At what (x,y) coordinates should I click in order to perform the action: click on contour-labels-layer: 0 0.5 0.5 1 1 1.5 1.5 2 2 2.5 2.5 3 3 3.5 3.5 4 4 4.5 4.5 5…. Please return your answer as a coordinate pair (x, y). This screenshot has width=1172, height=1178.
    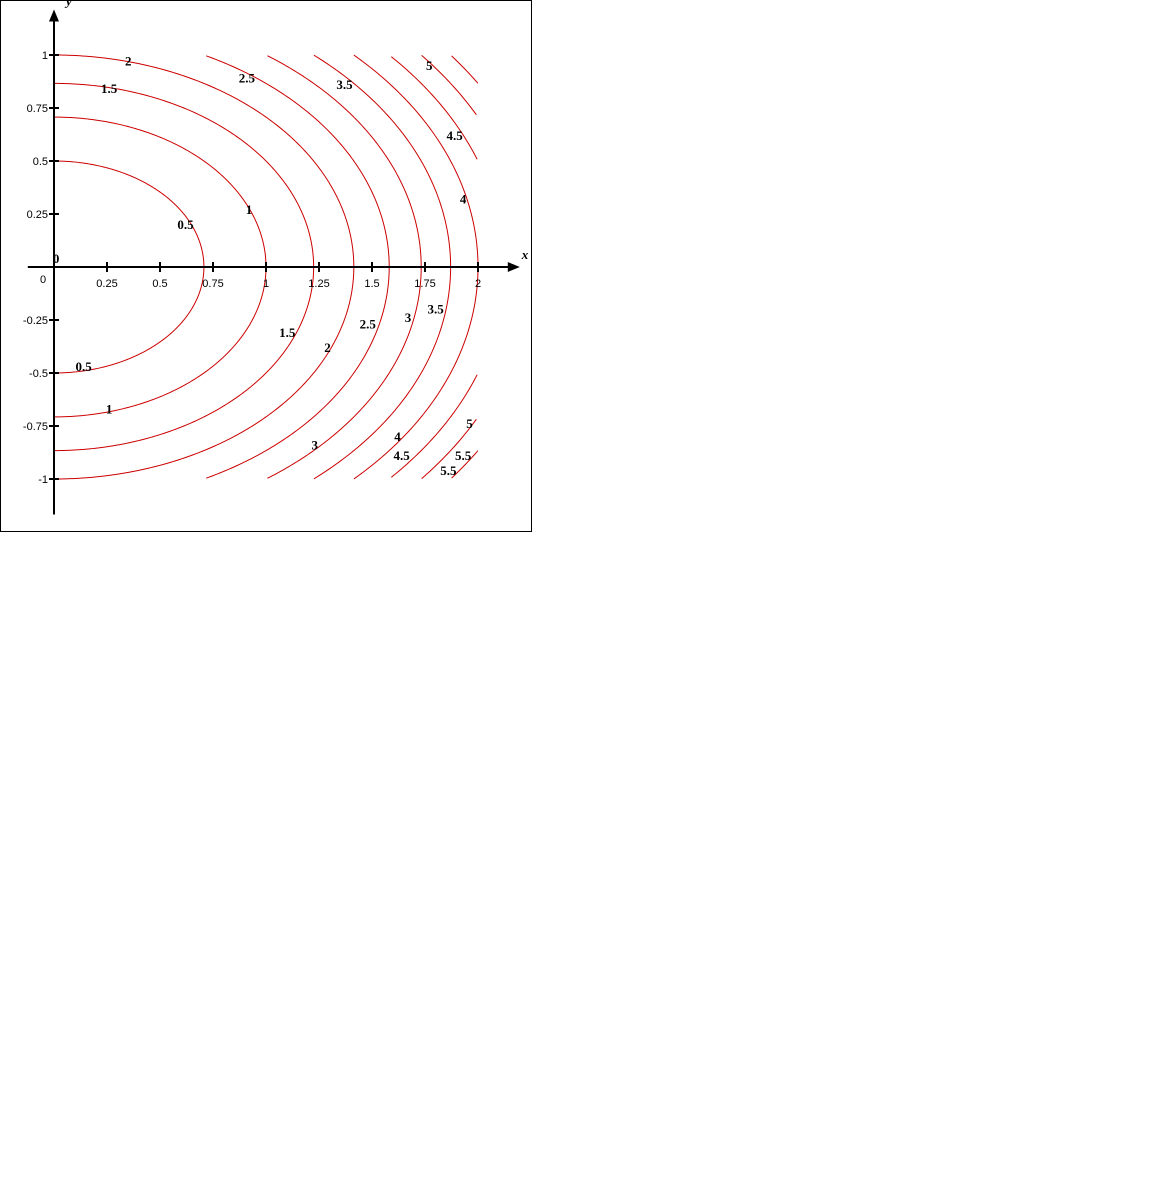
    Looking at the image, I should click on (263, 266).